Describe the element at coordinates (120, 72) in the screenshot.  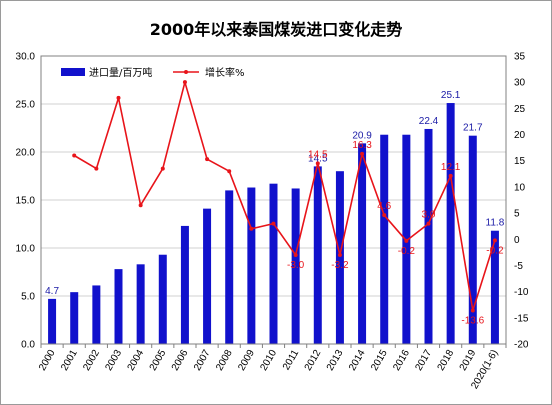
I see `legend-bar-label: 进口量/百万吨` at that location.